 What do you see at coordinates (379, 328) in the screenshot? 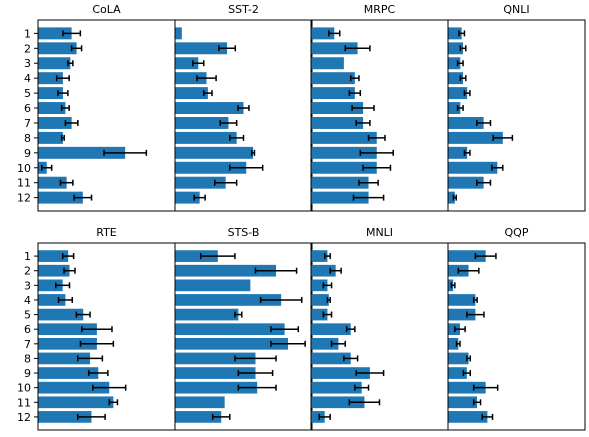
I see `panel-mnli: MNLI` at bounding box center [379, 328].